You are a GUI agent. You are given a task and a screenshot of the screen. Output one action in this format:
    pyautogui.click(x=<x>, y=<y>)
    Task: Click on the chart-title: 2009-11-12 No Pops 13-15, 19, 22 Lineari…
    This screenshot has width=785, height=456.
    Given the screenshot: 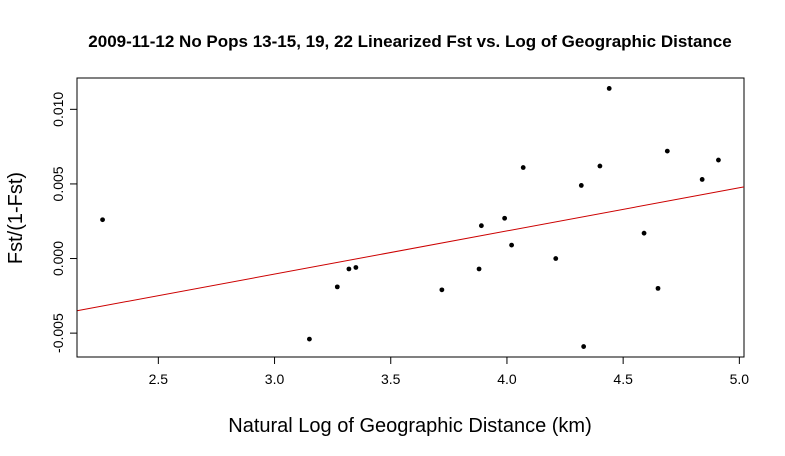 What is the action you would take?
    pyautogui.click(x=409, y=41)
    